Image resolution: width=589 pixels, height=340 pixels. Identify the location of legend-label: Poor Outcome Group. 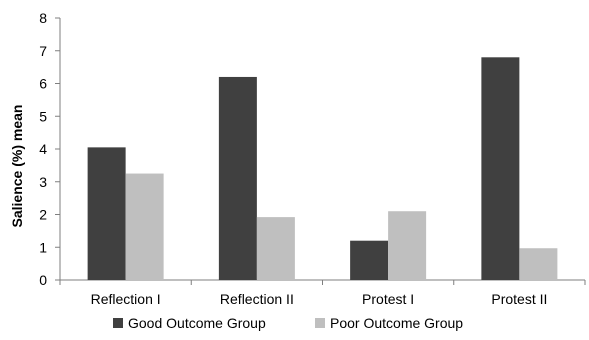
(396, 323).